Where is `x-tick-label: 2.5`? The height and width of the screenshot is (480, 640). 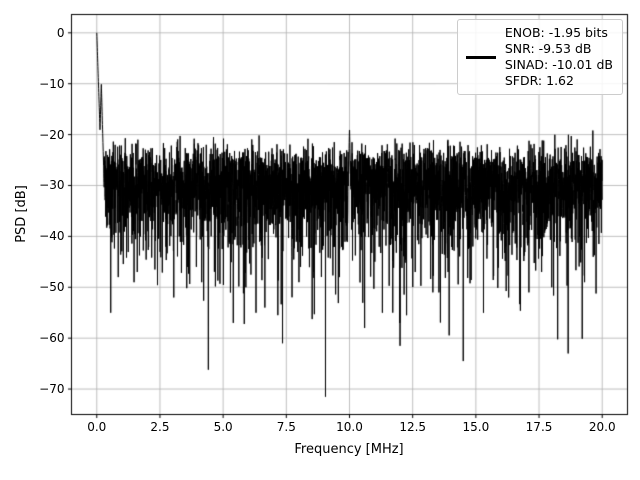
x-tick-label: 2.5 is located at coordinates (160, 426).